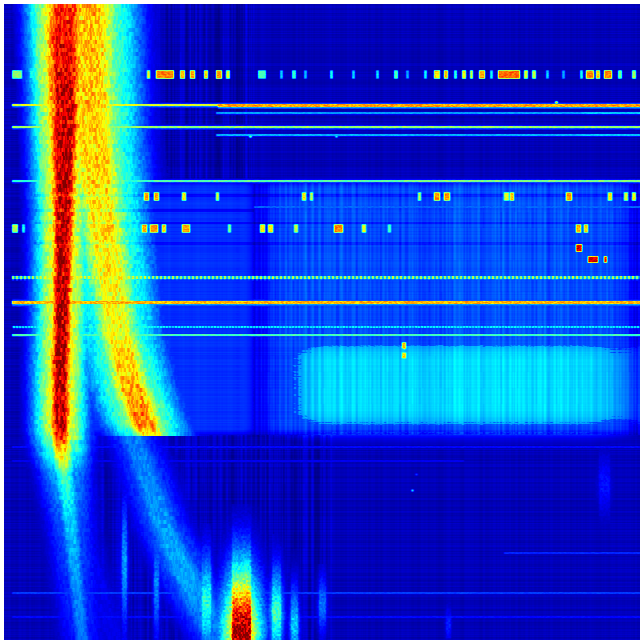  I want to click on plot-top-margin, so click(320, 2).